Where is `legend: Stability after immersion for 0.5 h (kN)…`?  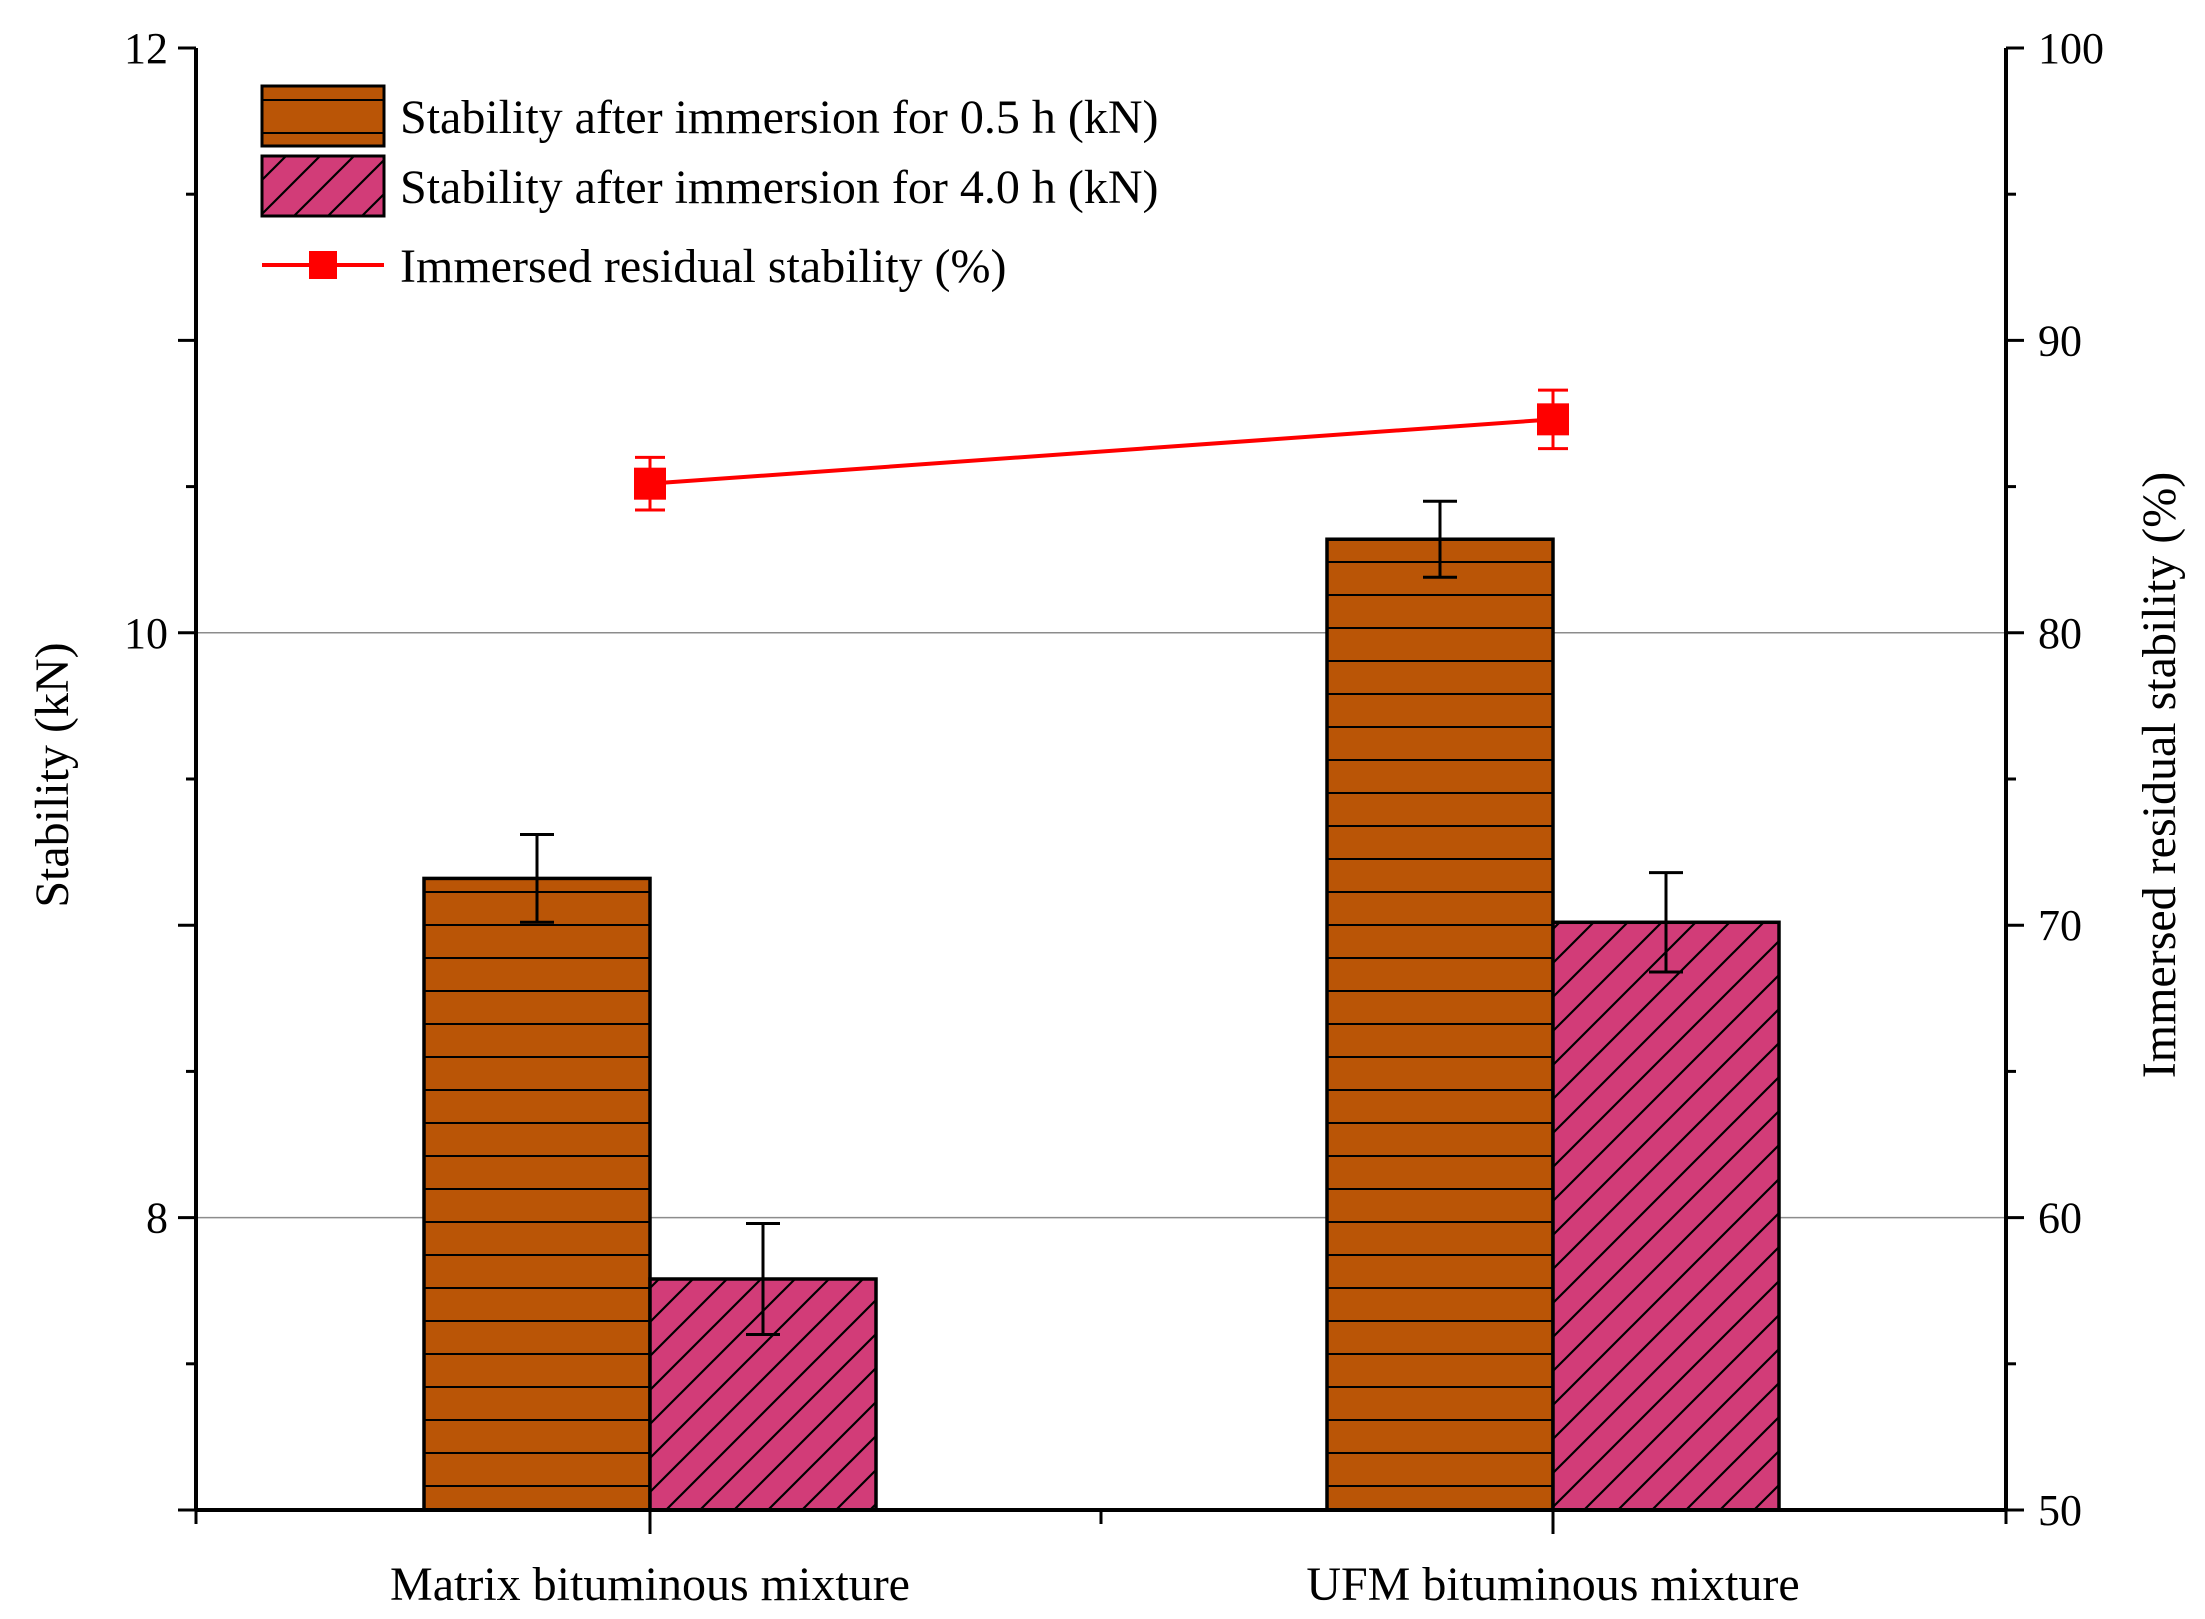
legend: Stability after immersion for 0.5 h (kN)… is located at coordinates (709, 188).